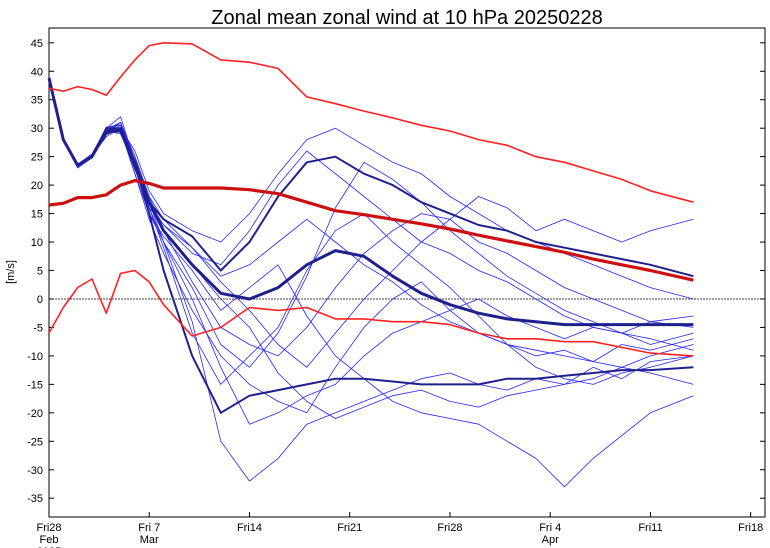 The width and height of the screenshot is (770, 548). Describe the element at coordinates (35, 471) in the screenshot. I see `y-tick-label: -30` at that location.